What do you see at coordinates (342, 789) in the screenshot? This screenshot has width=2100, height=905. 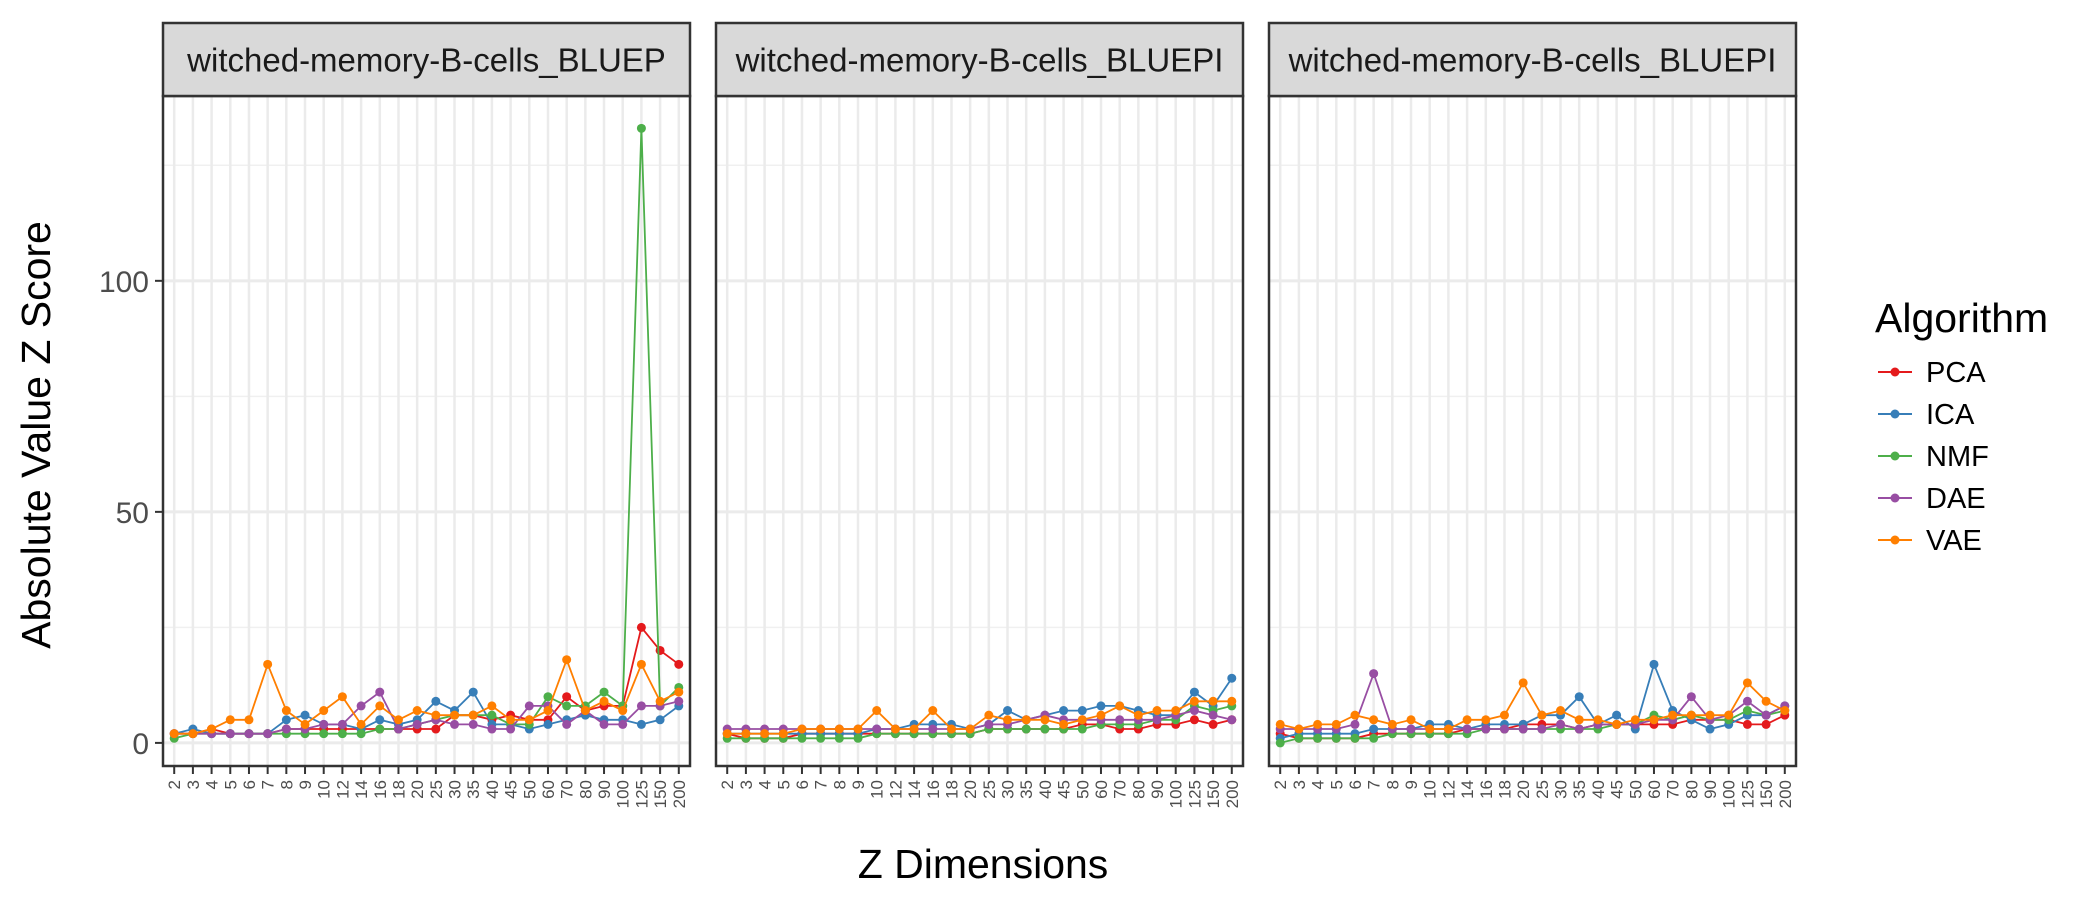 I see `x-tick-label: 12` at bounding box center [342, 789].